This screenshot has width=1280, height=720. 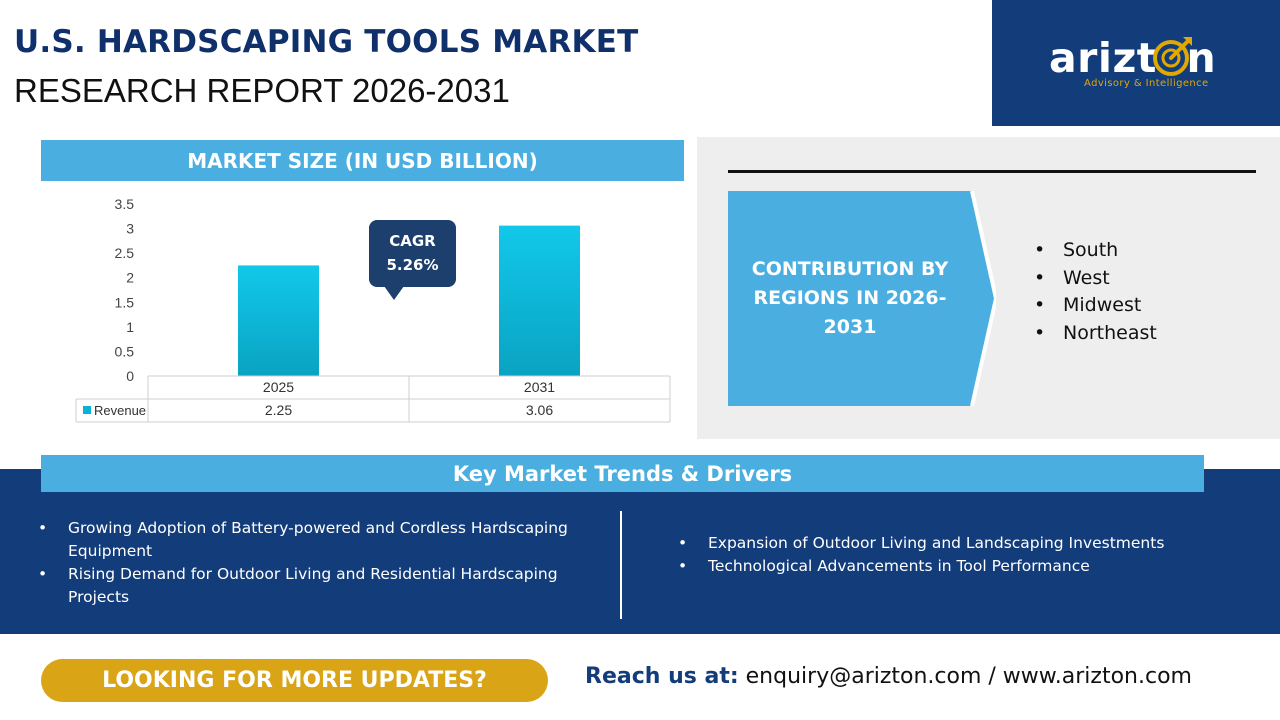 I want to click on report-title: U.S. HARDSCAPING TOOLS MARKET, so click(x=326, y=42).